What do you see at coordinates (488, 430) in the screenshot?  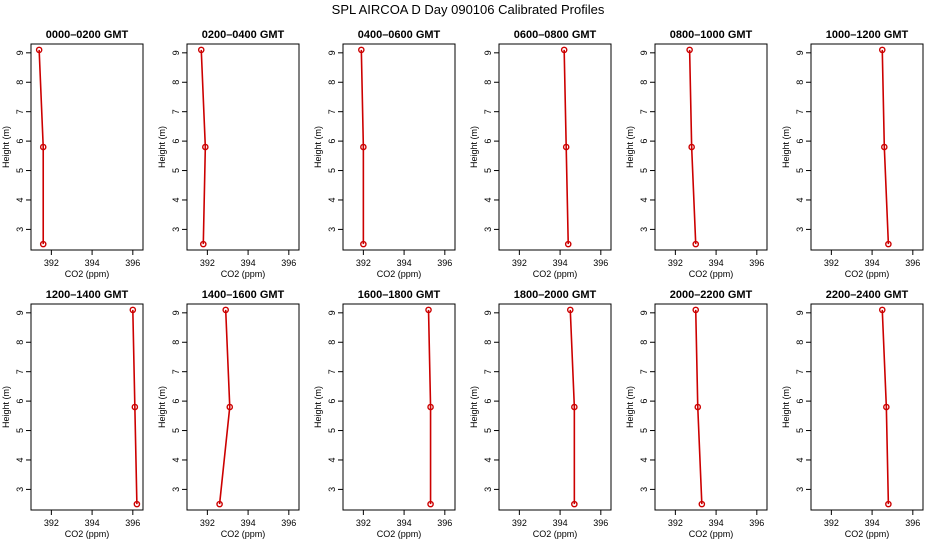 I see `panel-10-ytick-label: 5` at bounding box center [488, 430].